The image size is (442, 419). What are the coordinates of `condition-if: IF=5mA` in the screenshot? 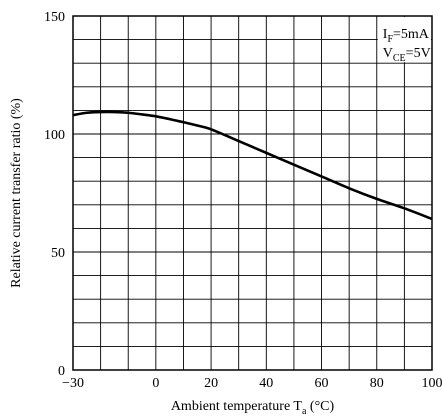 It's located at (406, 36).